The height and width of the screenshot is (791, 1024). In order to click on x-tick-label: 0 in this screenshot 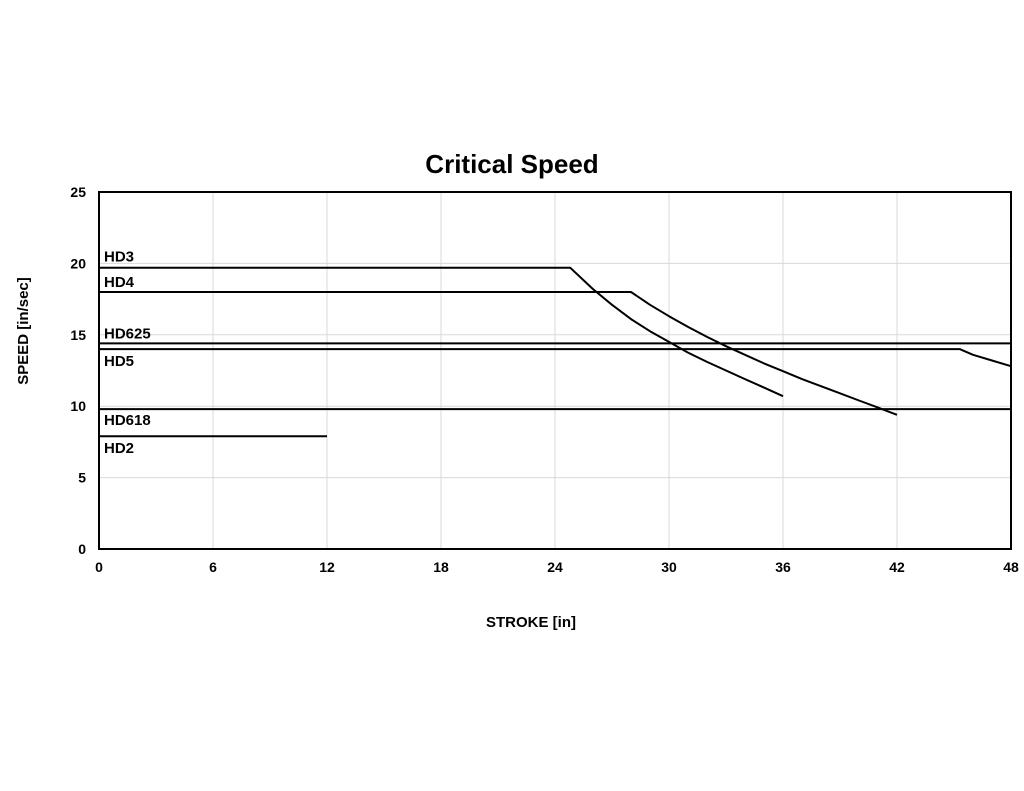, I will do `click(99, 567)`.